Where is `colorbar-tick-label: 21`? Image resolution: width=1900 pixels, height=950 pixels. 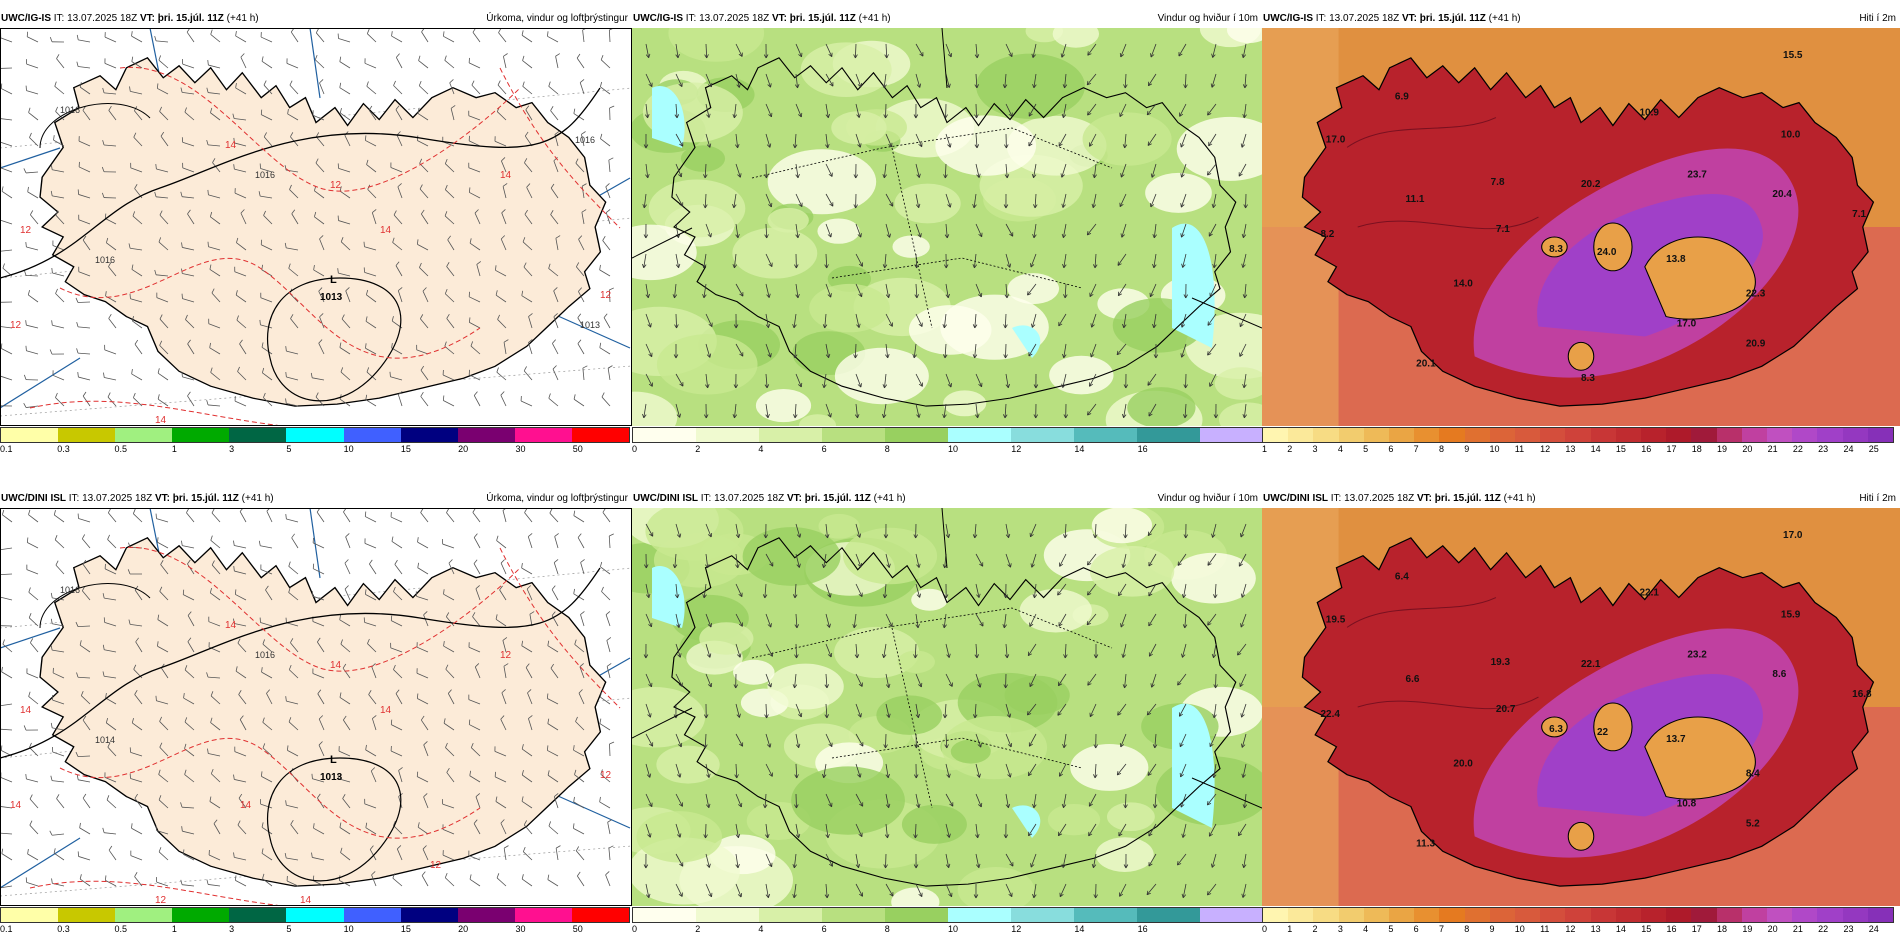 colorbar-tick-label: 21 is located at coordinates (1772, 449).